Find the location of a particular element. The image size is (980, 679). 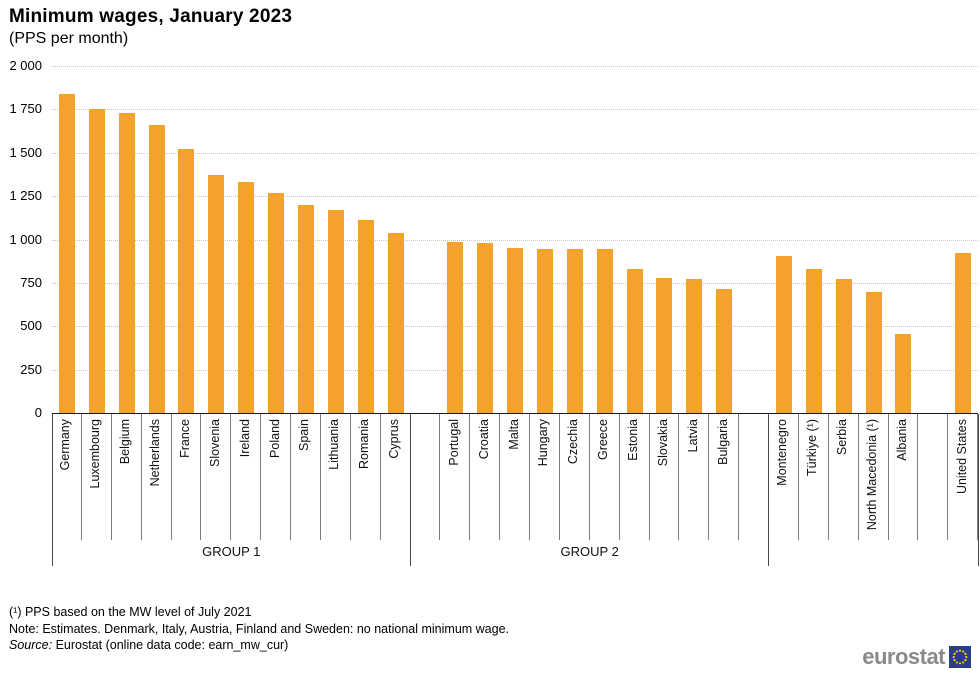

country-label: Bulgaria is located at coordinates (722, 441).